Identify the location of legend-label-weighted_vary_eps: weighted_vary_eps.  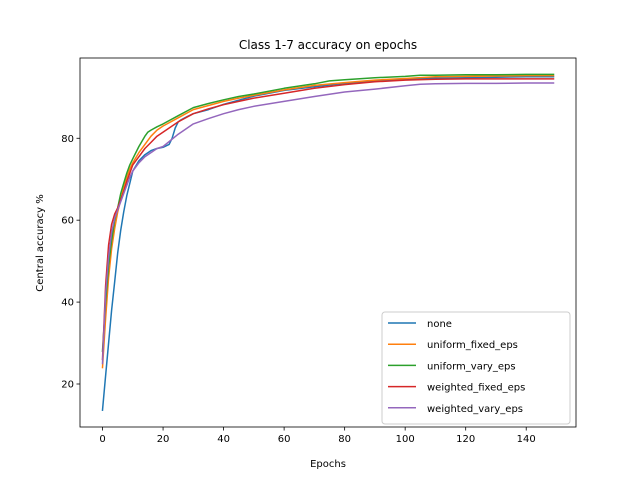
(475, 409).